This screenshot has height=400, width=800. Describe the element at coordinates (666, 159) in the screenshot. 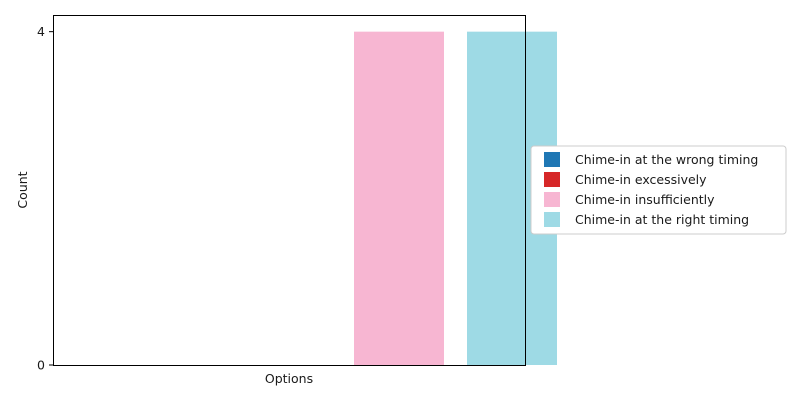

I see `legend-label: Chime-in at the wrong timing` at that location.